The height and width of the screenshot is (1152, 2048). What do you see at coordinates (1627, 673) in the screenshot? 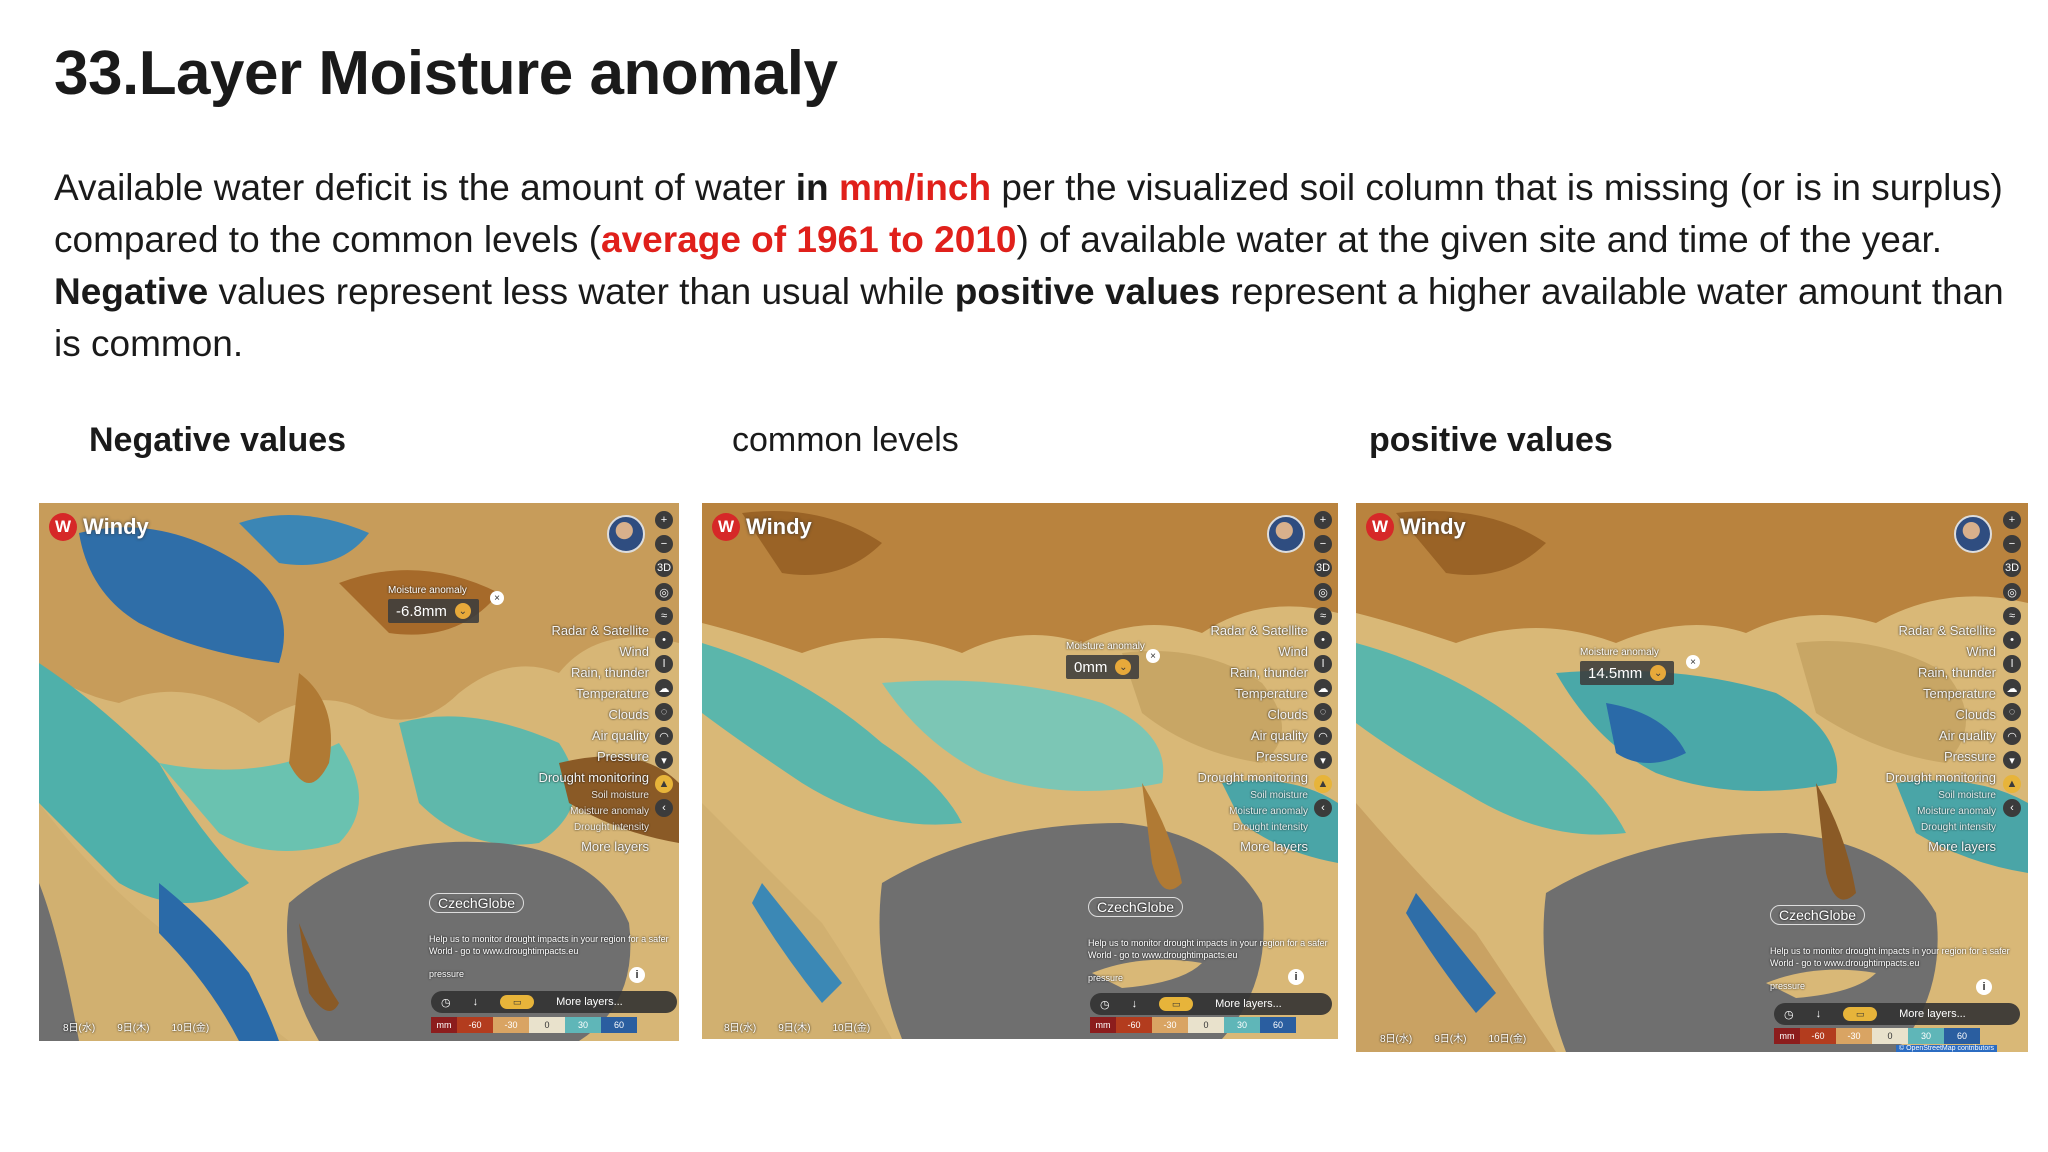
I see `value-popup: 14.5mm ⌄` at bounding box center [1627, 673].